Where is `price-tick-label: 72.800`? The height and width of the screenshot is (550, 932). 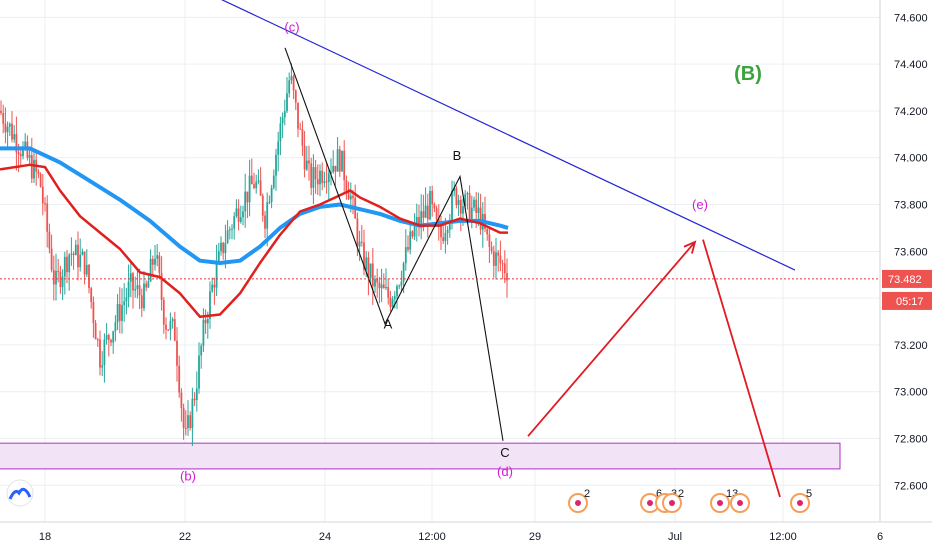
price-tick-label: 72.800 is located at coordinates (911, 439).